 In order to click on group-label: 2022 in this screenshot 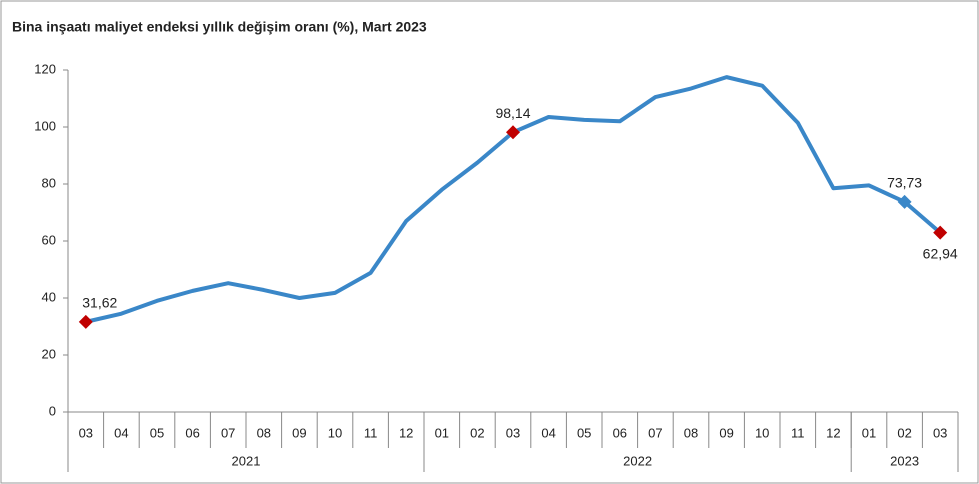, I will do `click(637, 460)`.